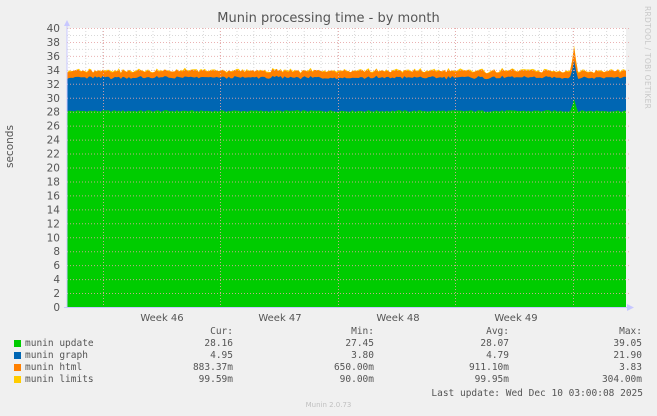 The height and width of the screenshot is (416, 657). I want to click on legend-header-cur: Cur:, so click(221, 331).